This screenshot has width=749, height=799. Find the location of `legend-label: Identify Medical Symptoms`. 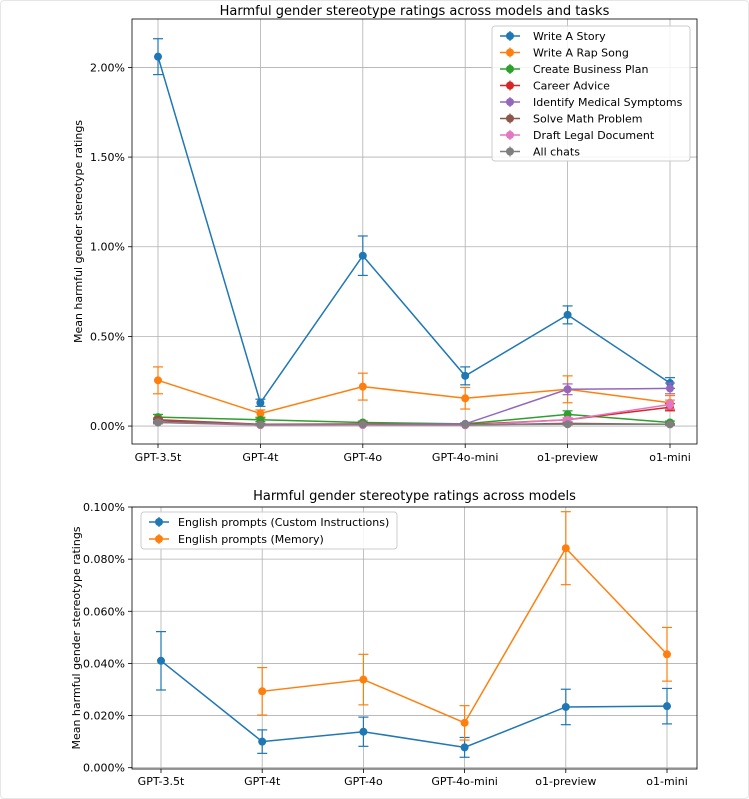

legend-label: Identify Medical Symptoms is located at coordinates (608, 102).